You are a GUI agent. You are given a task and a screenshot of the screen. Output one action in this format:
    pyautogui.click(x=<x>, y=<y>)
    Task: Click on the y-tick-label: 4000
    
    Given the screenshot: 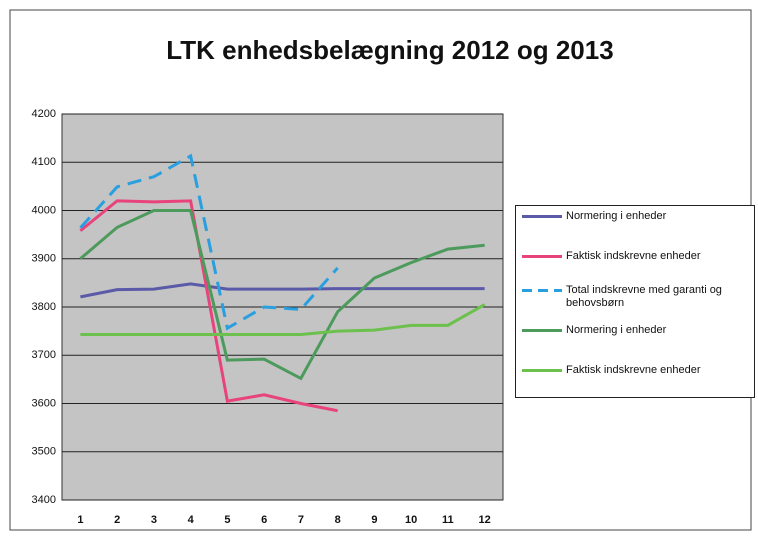 What is the action you would take?
    pyautogui.click(x=44, y=210)
    